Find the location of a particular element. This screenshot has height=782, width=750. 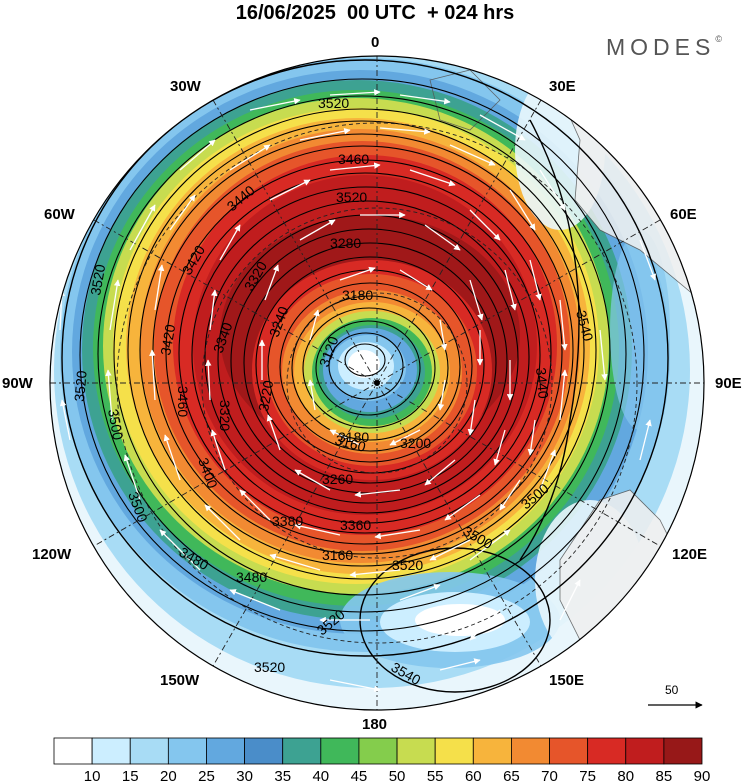

modes-logo: MODES© is located at coordinates (664, 47).